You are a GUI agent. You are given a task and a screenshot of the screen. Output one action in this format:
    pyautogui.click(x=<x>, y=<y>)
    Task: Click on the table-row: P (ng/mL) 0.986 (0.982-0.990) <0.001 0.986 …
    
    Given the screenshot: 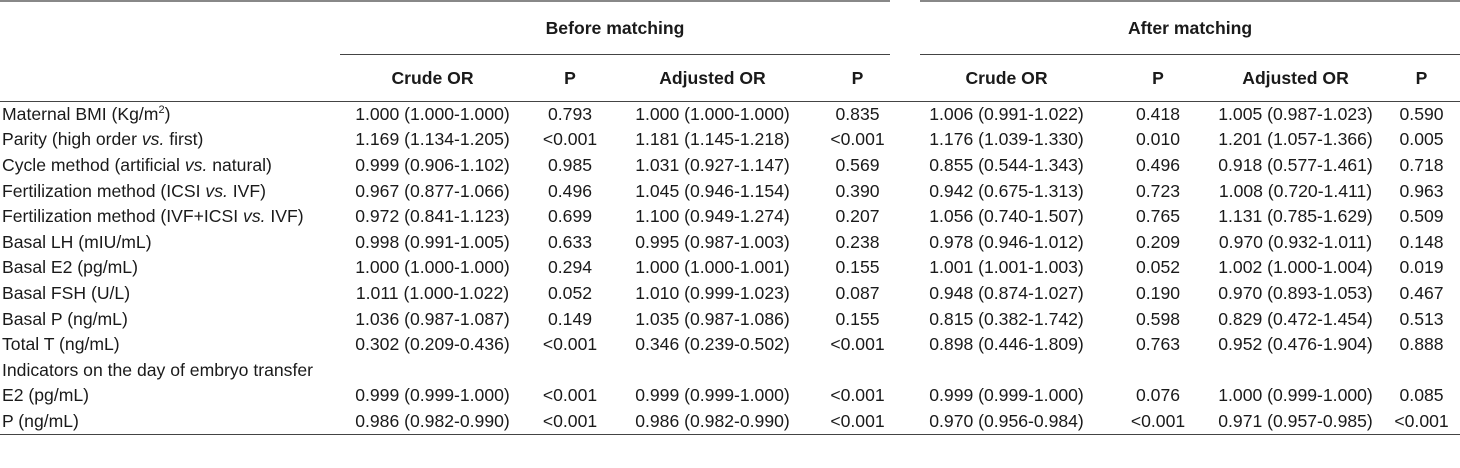 What is the action you would take?
    pyautogui.click(x=730, y=421)
    